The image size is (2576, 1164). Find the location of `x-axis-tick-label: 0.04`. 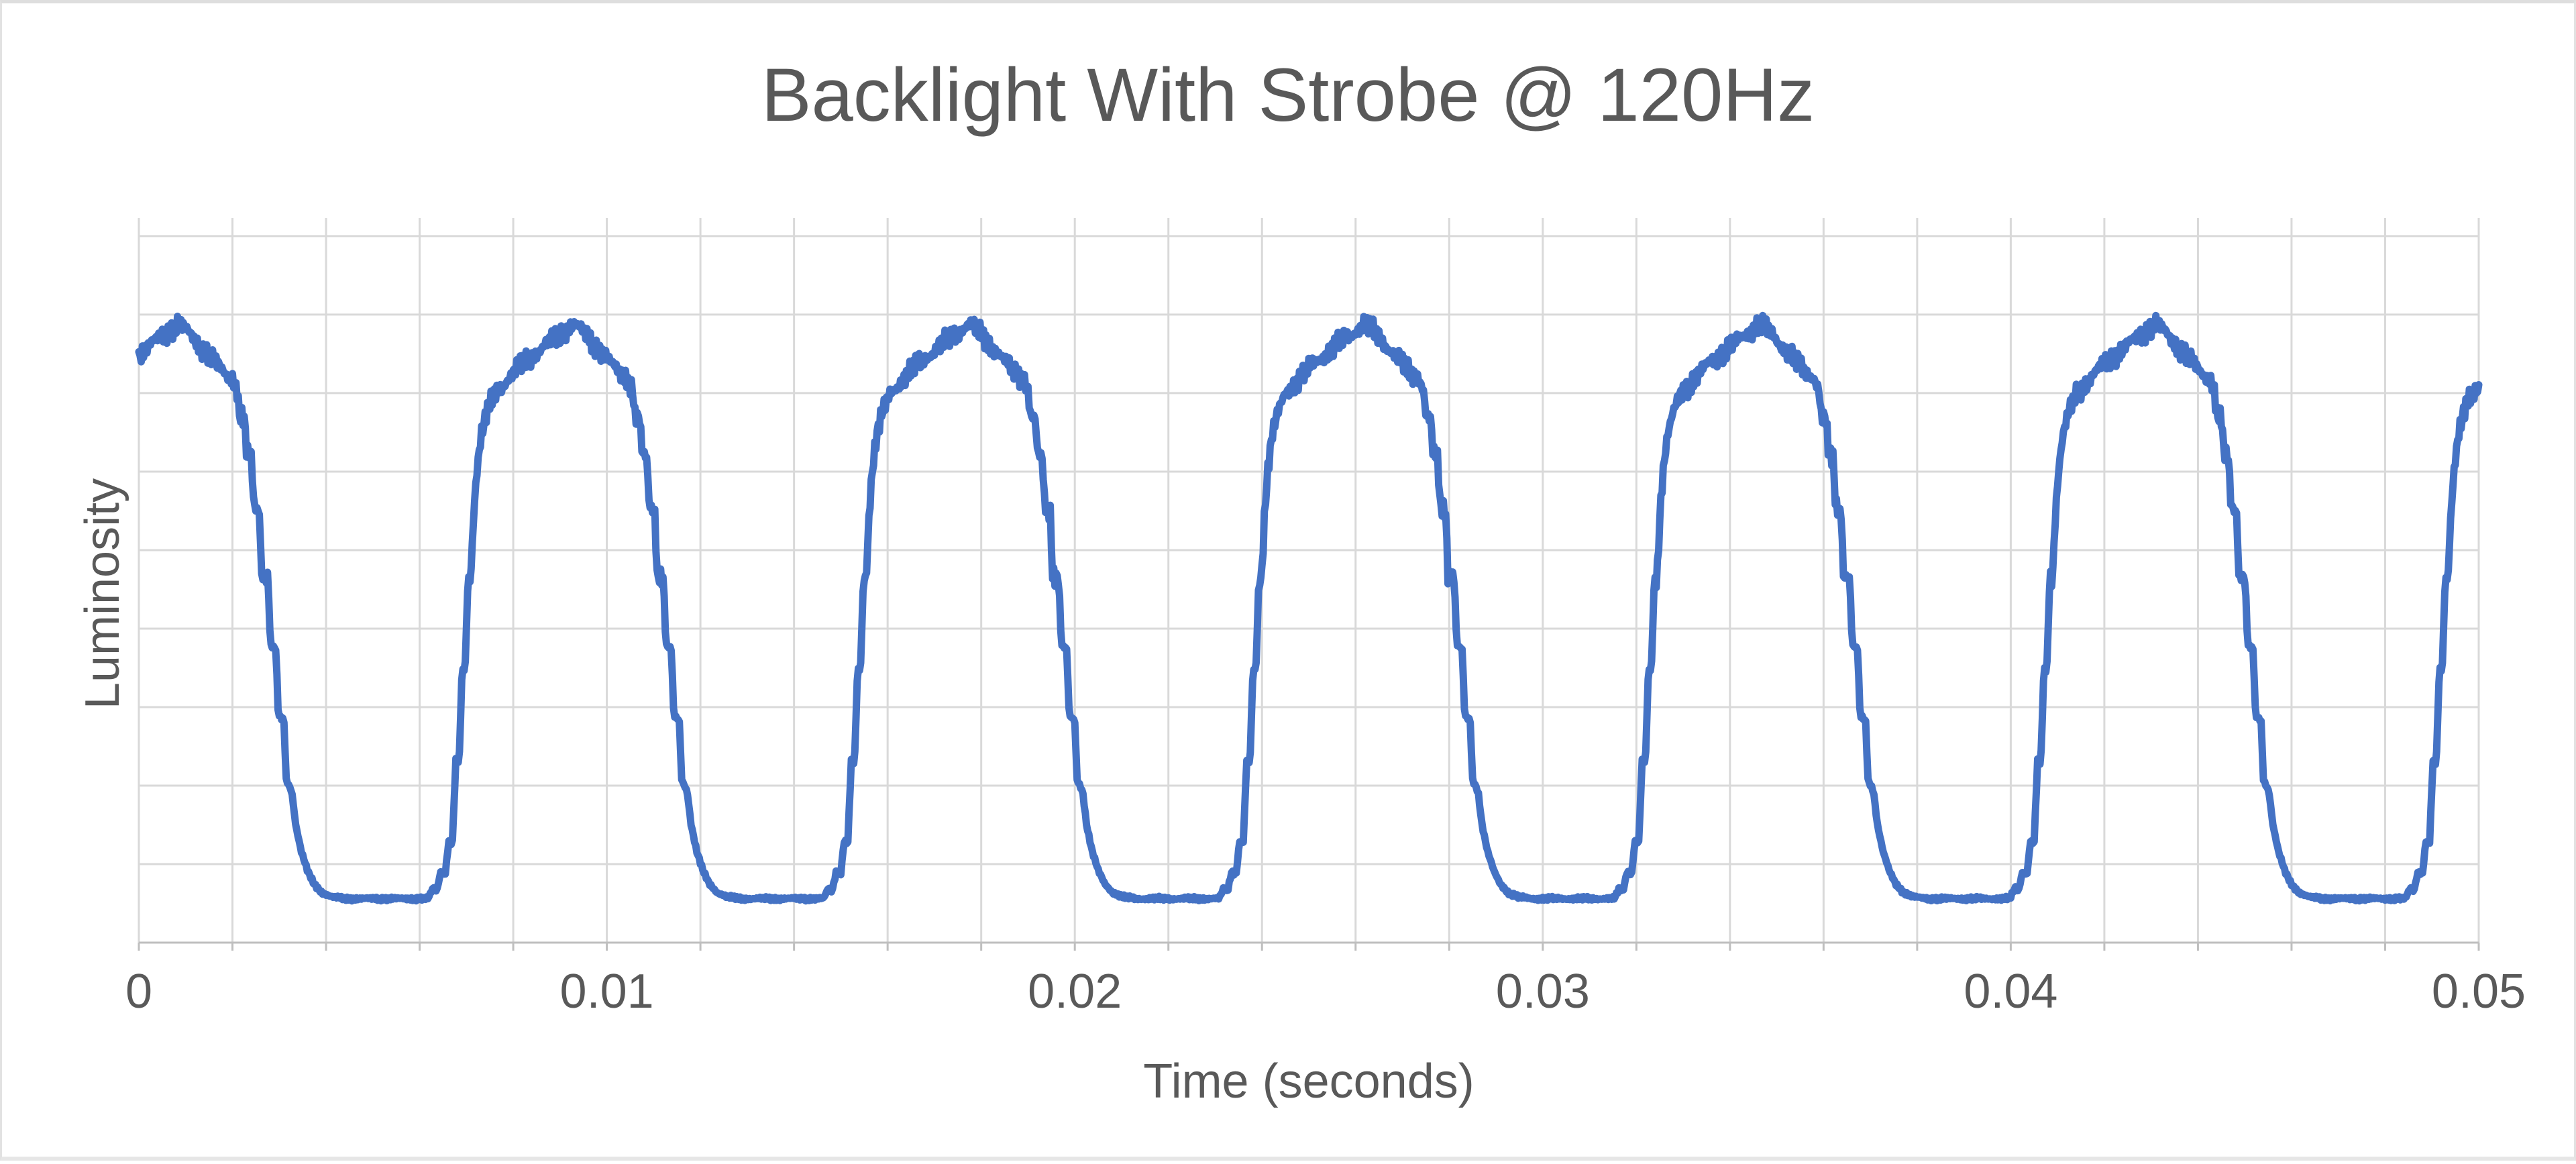

x-axis-tick-label: 0.04 is located at coordinates (2011, 991).